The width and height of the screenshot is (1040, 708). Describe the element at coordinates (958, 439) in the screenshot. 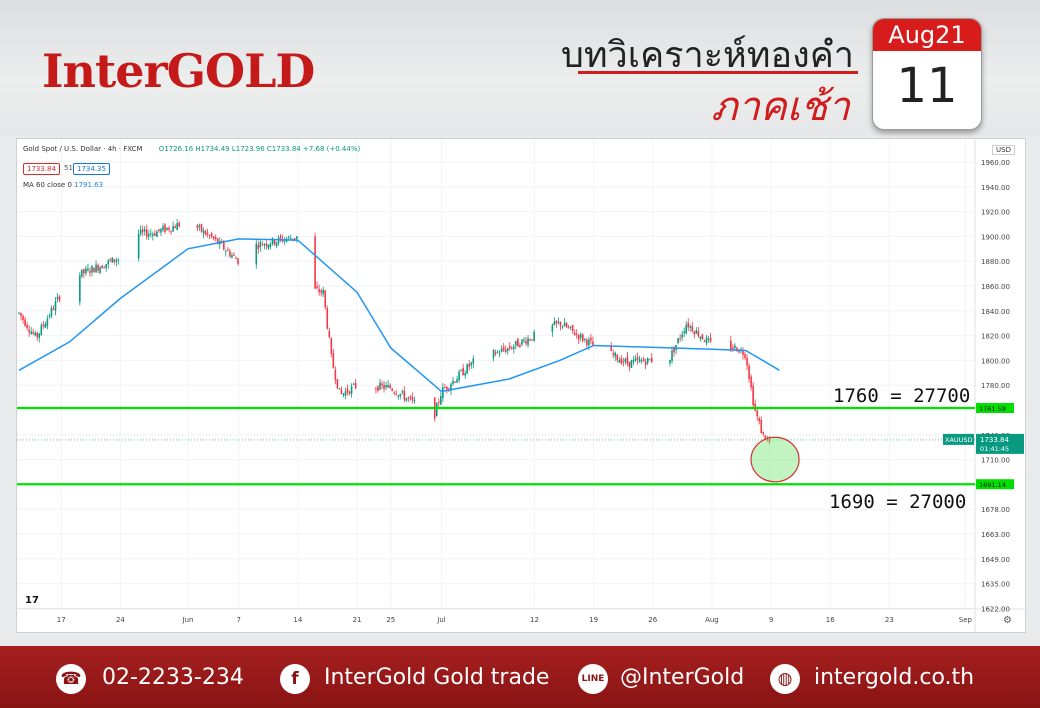

I see `current-symbol-tag` at that location.